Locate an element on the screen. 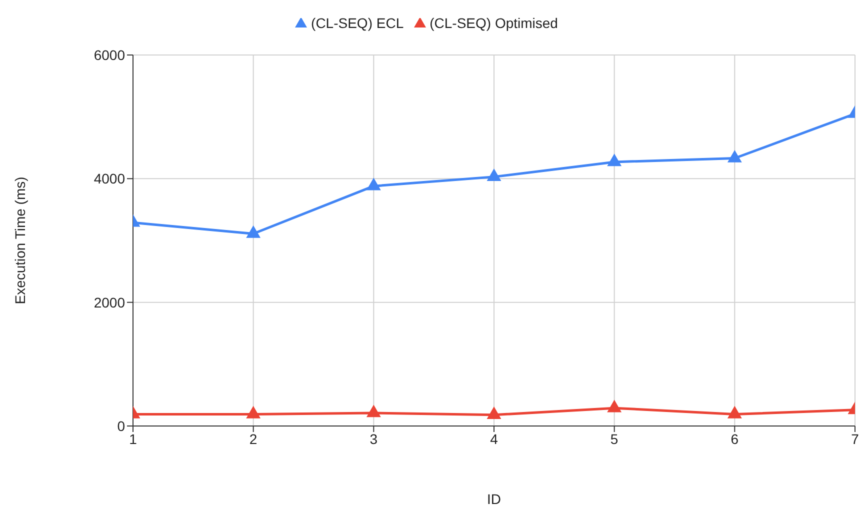 Image resolution: width=863 pixels, height=516 pixels. y-tick-label: 4000 is located at coordinates (110, 178).